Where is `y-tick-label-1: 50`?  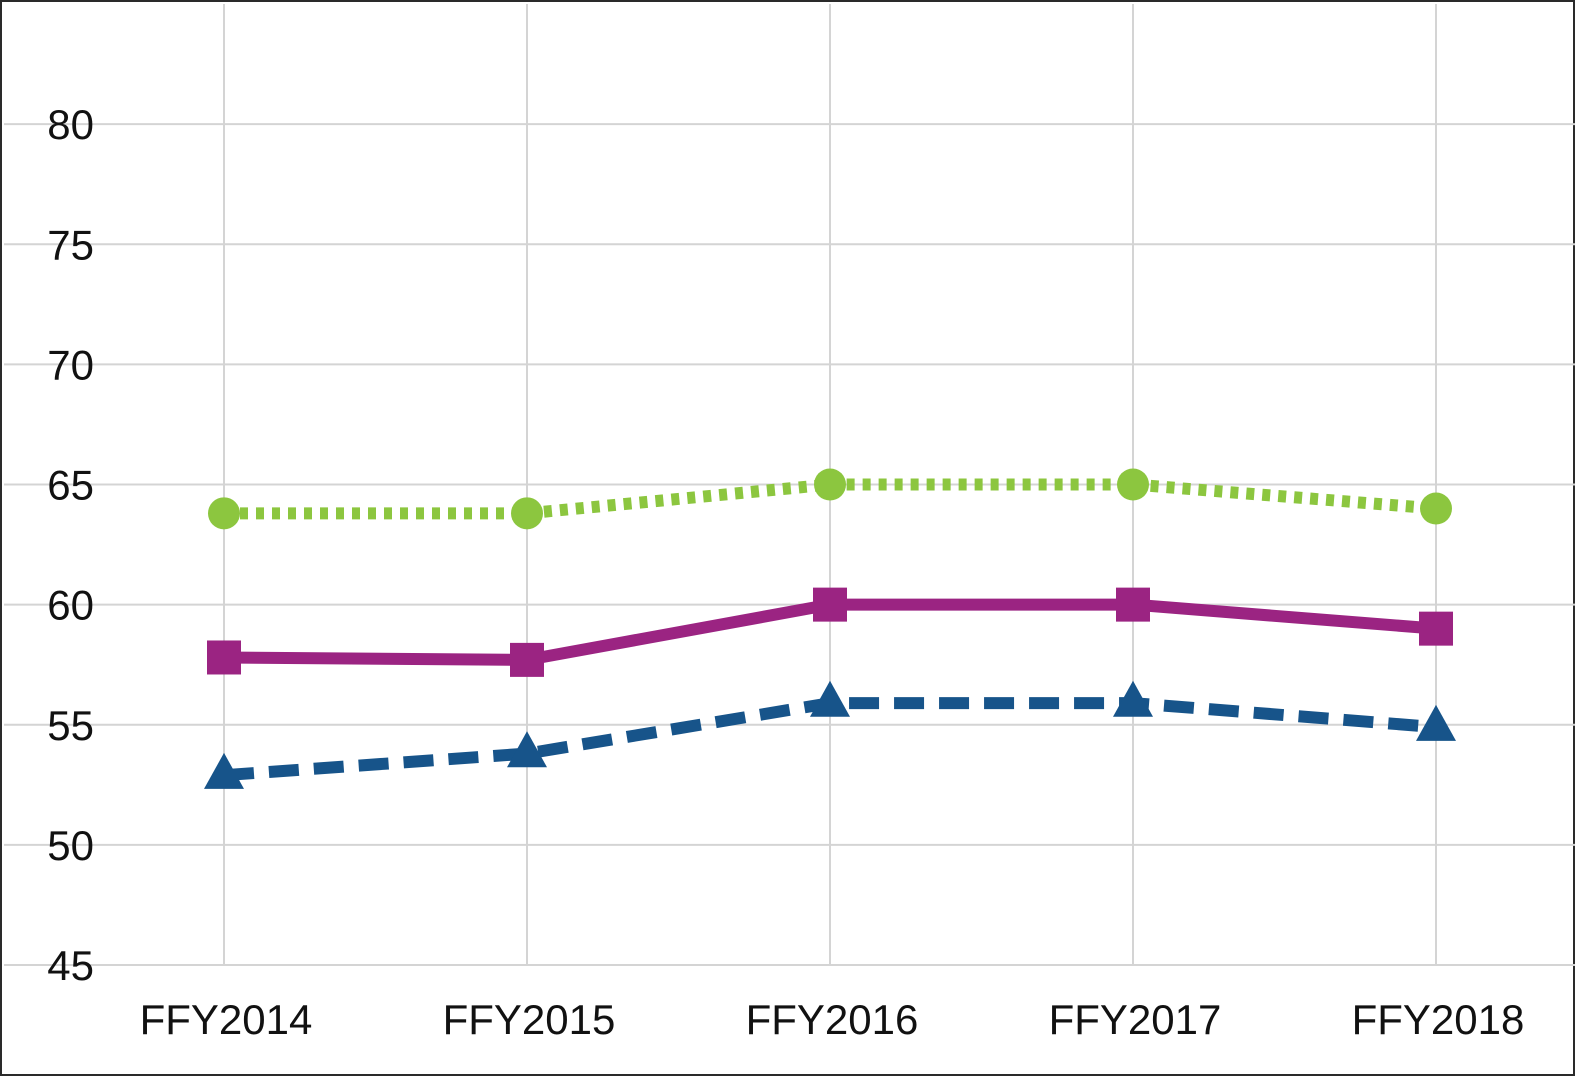 y-tick-label-1: 50 is located at coordinates (70, 845).